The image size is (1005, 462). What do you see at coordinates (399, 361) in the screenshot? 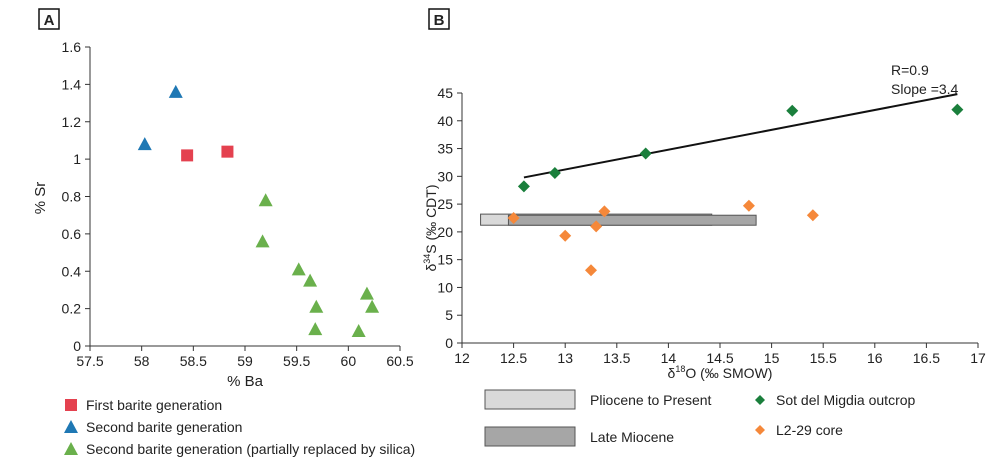
I see `panel-a-x-tick-label: 60.5` at bounding box center [399, 361].